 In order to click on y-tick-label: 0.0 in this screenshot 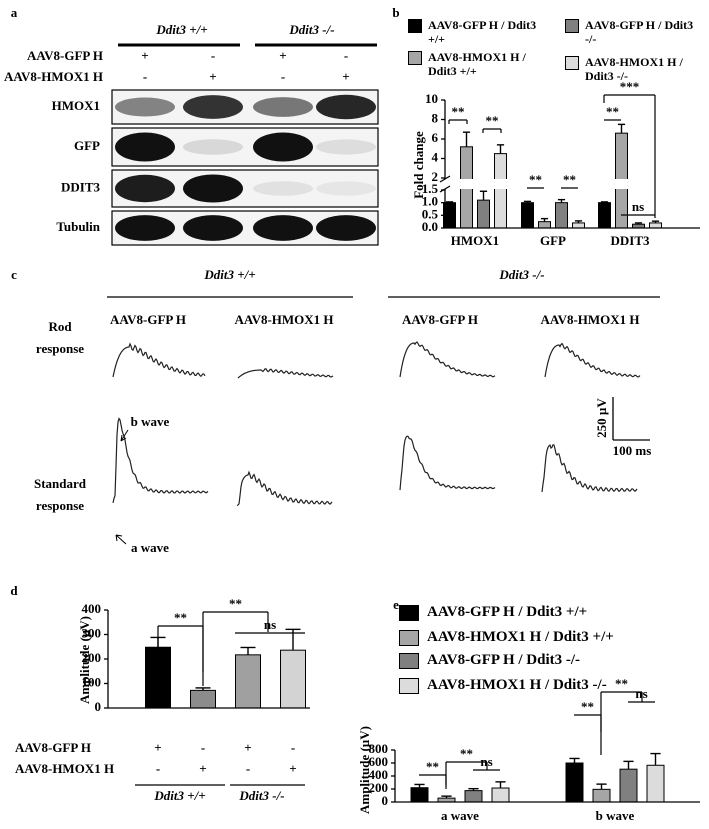, I will do `click(430, 226)`.